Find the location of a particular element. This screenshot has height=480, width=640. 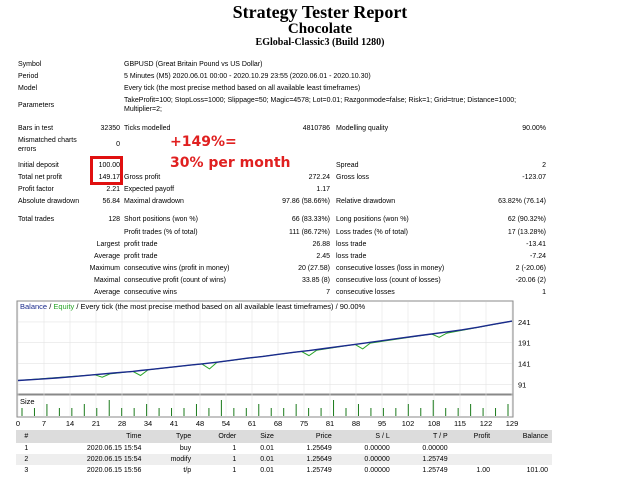

avg-wins-value: 7 is located at coordinates (328, 292).